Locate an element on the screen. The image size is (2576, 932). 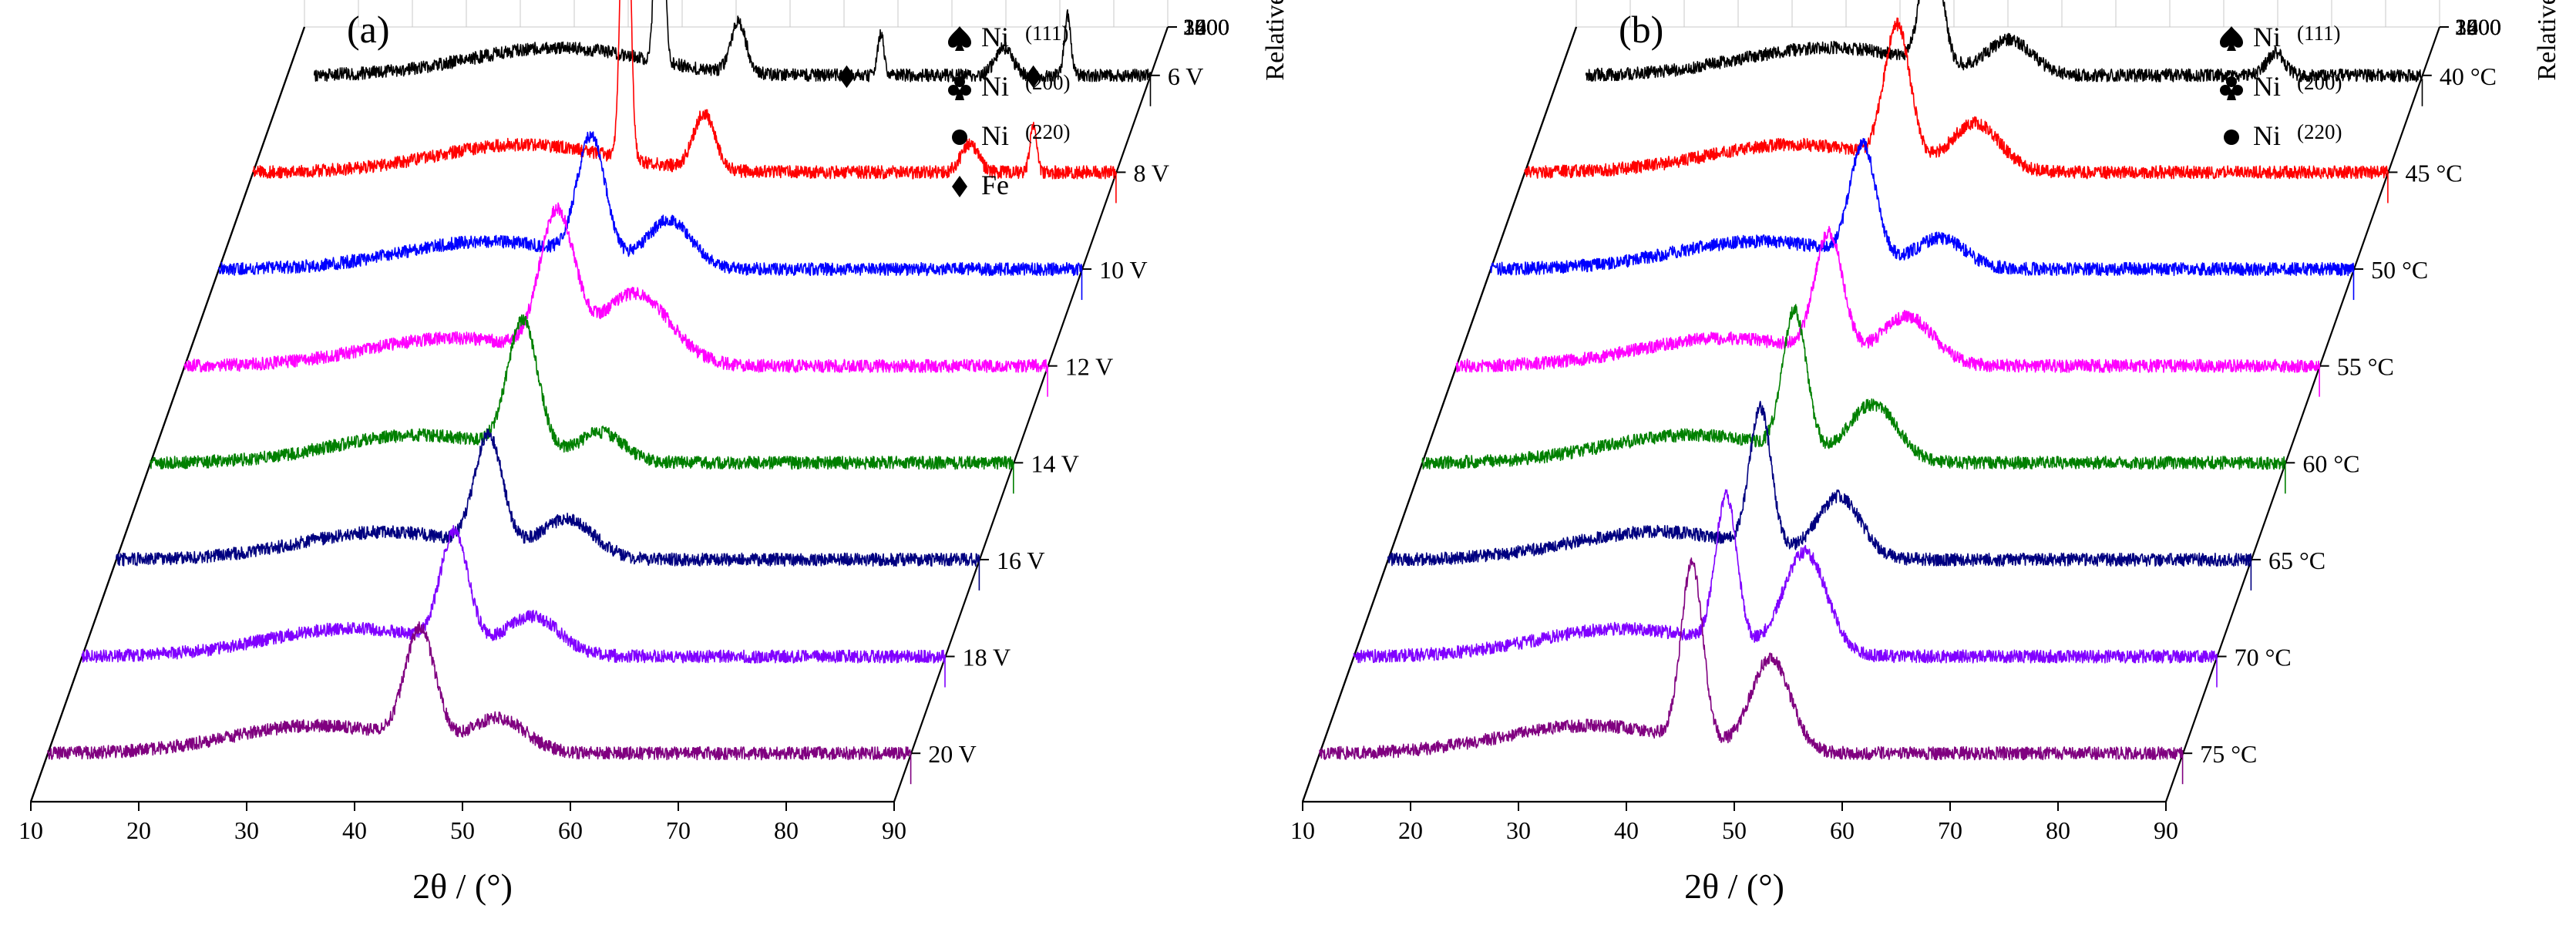
side-wall-top-edge is located at coordinates (167, 414).